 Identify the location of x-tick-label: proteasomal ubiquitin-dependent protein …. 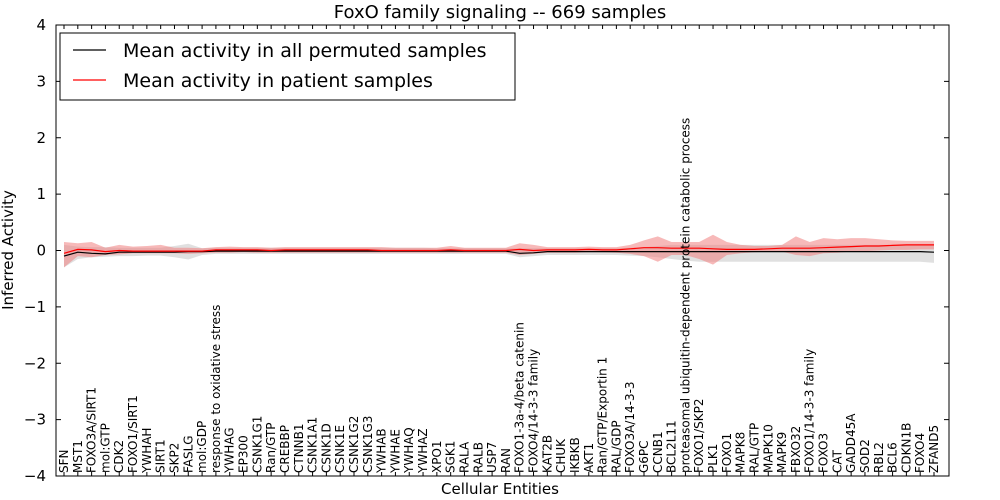
(685, 295).